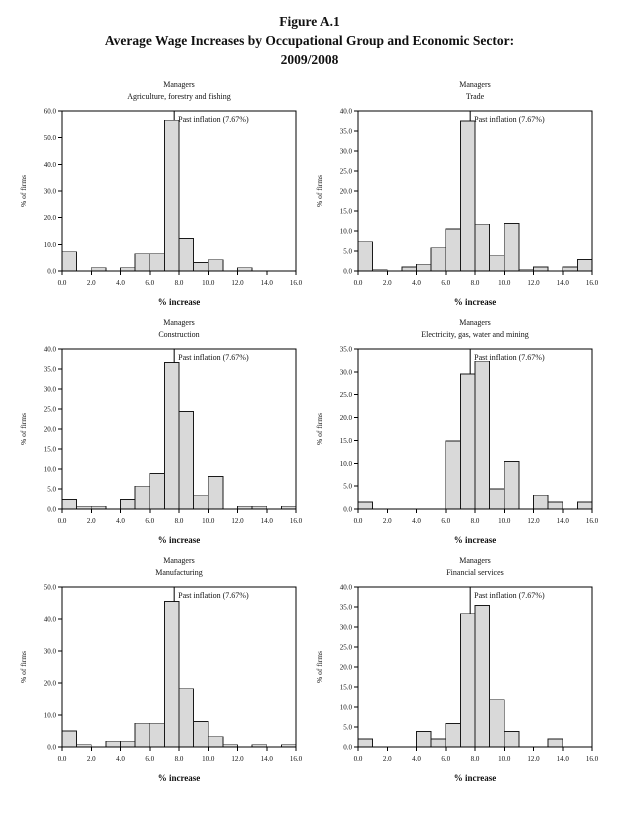 This screenshot has width=619, height=823. Describe the element at coordinates (91, 521) in the screenshot. I see `x-axis-tick-label: 2.0` at that location.